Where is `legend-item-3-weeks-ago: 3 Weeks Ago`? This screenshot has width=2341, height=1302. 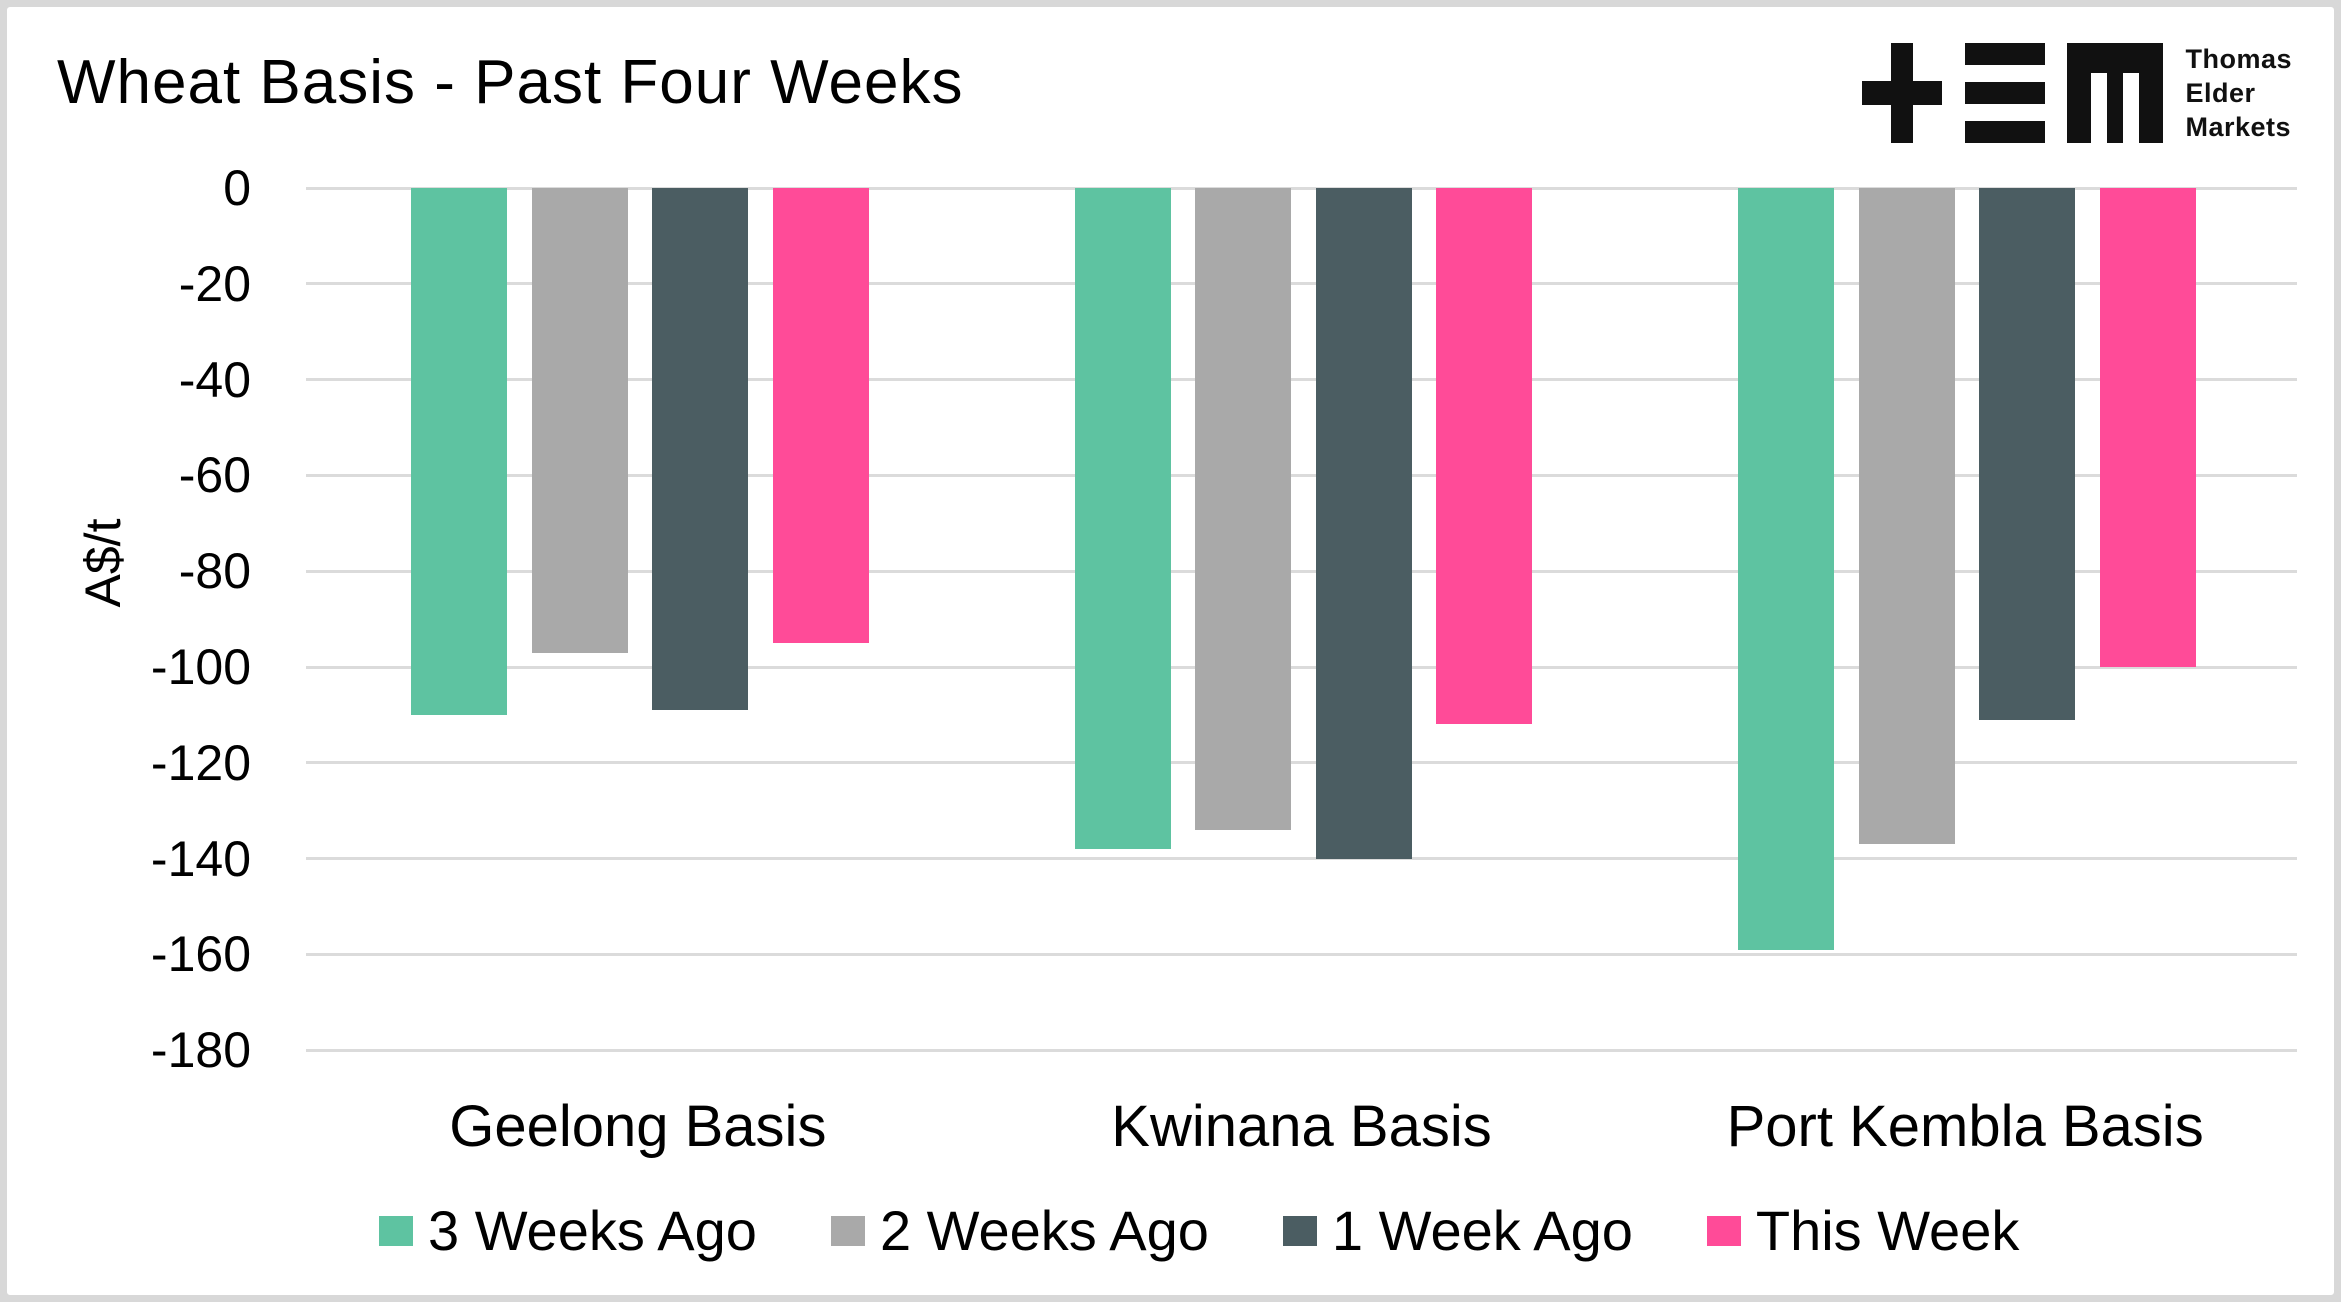 legend-item-3-weeks-ago: 3 Weeks Ago is located at coordinates (568, 1231).